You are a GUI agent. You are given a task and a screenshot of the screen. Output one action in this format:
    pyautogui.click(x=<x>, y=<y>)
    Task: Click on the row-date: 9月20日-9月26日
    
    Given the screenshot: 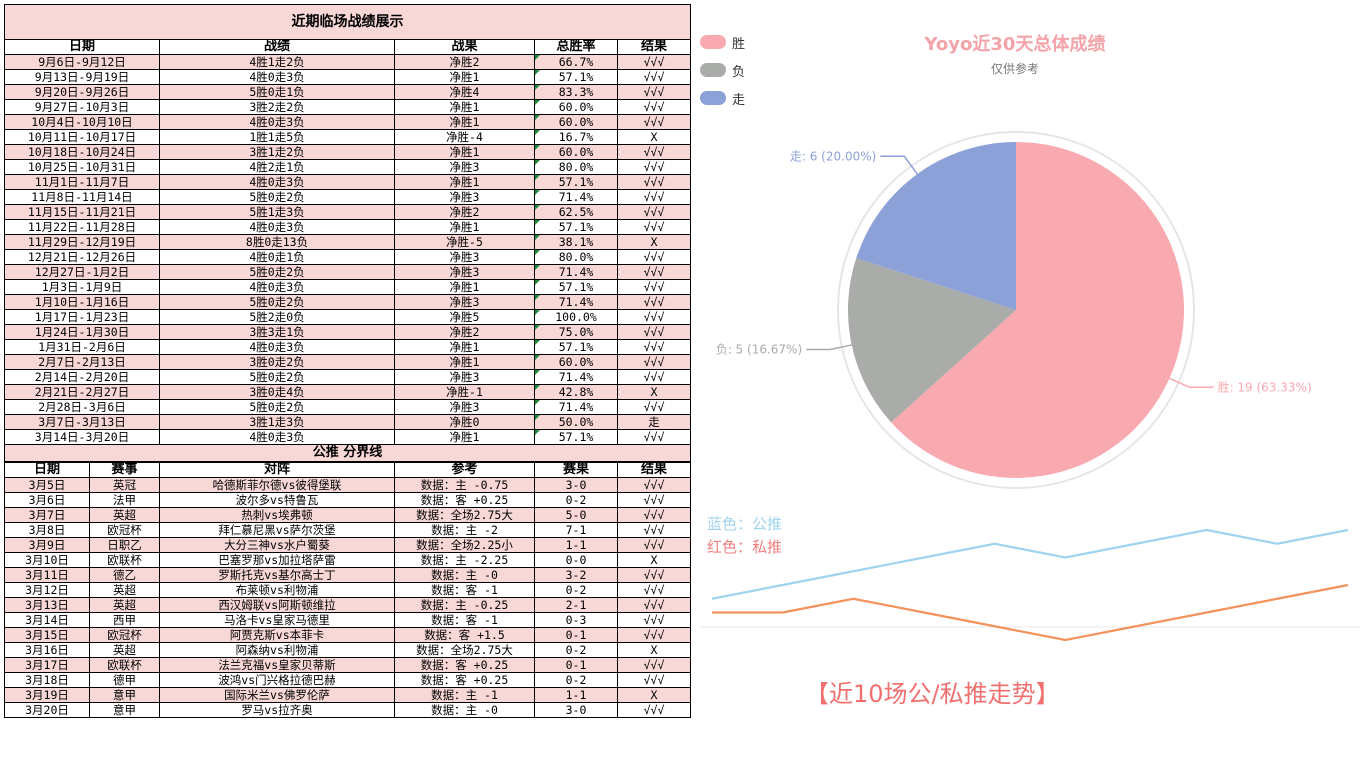 What is the action you would take?
    pyautogui.click(x=82, y=92)
    